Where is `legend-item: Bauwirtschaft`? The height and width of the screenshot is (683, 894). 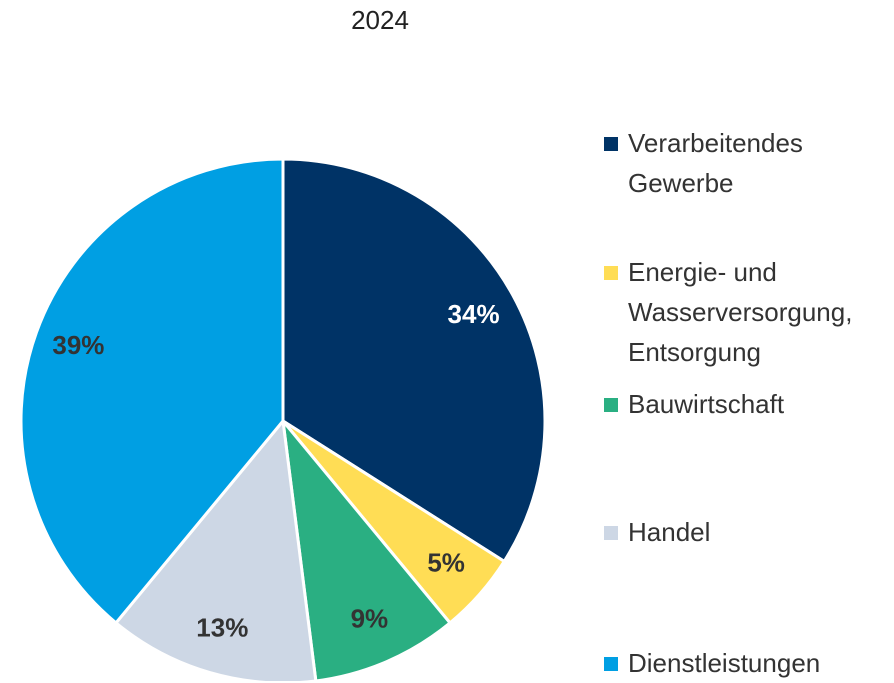
legend-item: Bauwirtschaft is located at coordinates (746, 404).